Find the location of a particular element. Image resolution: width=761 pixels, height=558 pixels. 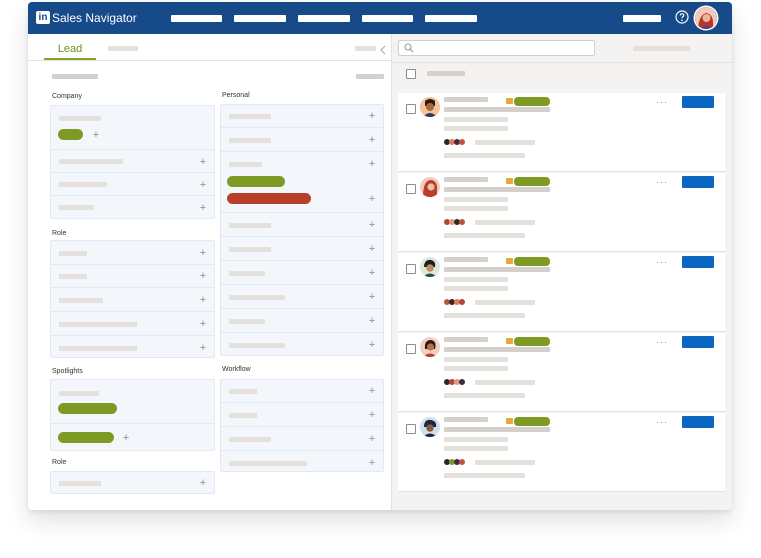

search-input is located at coordinates (496, 48).